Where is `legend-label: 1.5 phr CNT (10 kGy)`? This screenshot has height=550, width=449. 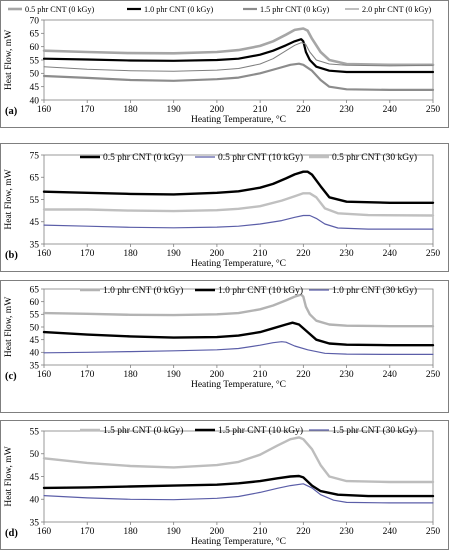 legend-label: 1.5 phr CNT (10 kGy) is located at coordinates (260, 430).